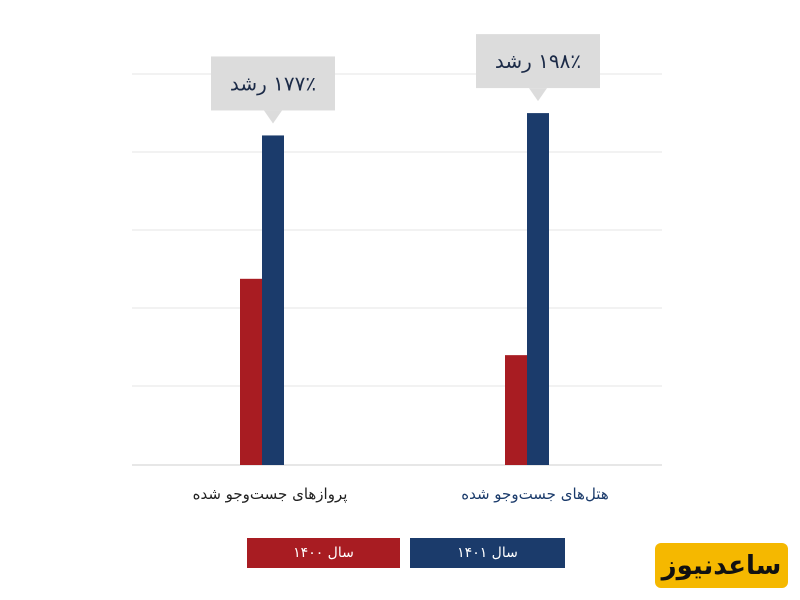  I want to click on category-label-1: هتل‌های جست‌وجو شده, so click(535, 494).